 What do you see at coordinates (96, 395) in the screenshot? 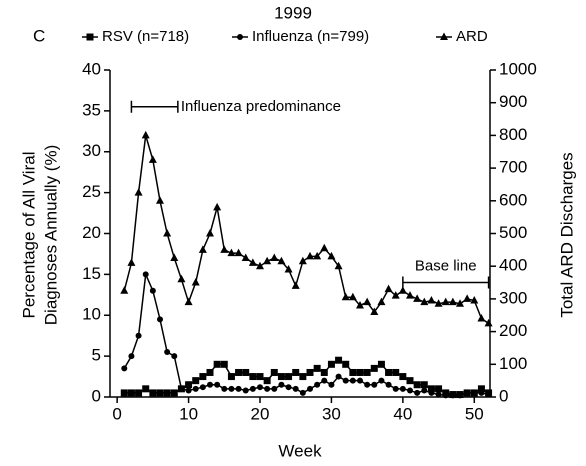
I see `y-tick-label: 0` at bounding box center [96, 395].